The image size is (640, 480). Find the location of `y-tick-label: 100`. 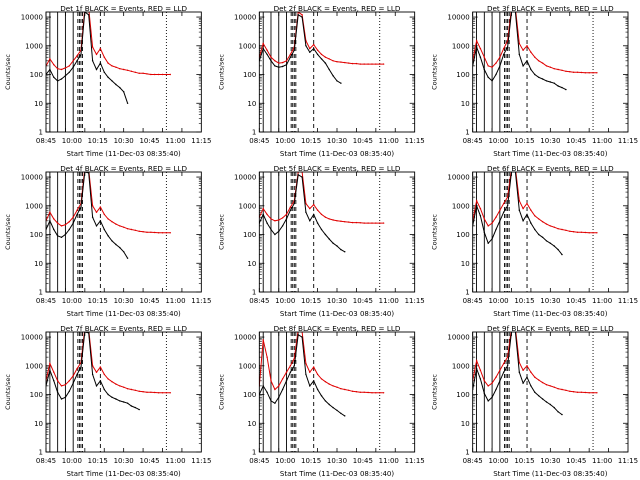

y-tick-label: 100 is located at coordinates (249, 75).